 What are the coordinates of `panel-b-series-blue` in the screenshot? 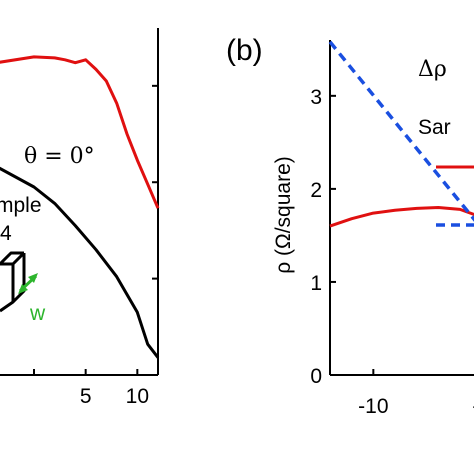 It's located at (401, 131).